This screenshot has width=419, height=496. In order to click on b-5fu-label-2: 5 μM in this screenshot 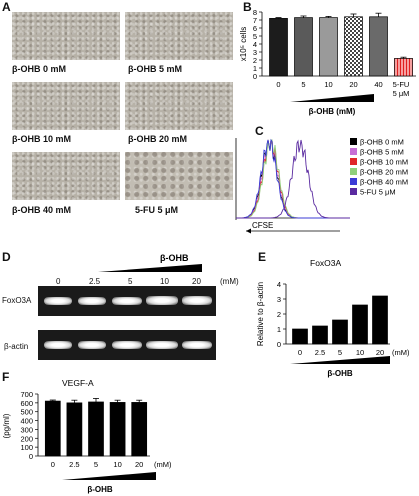, I will do `click(401, 93)`.